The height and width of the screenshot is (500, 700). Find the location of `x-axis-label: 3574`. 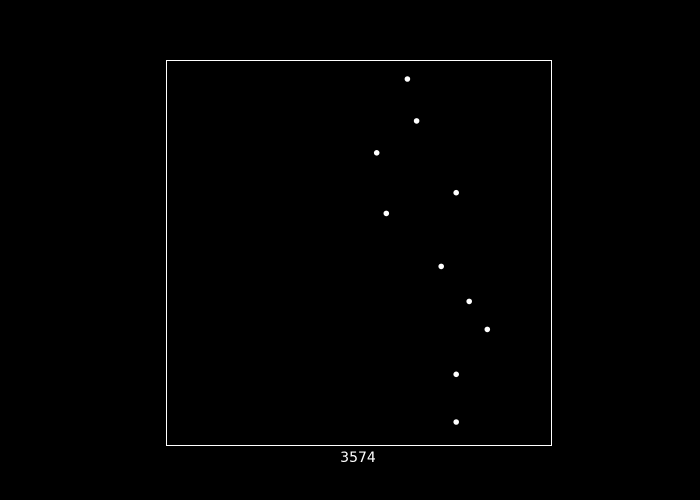

x-axis-label: 3574 is located at coordinates (358, 458).